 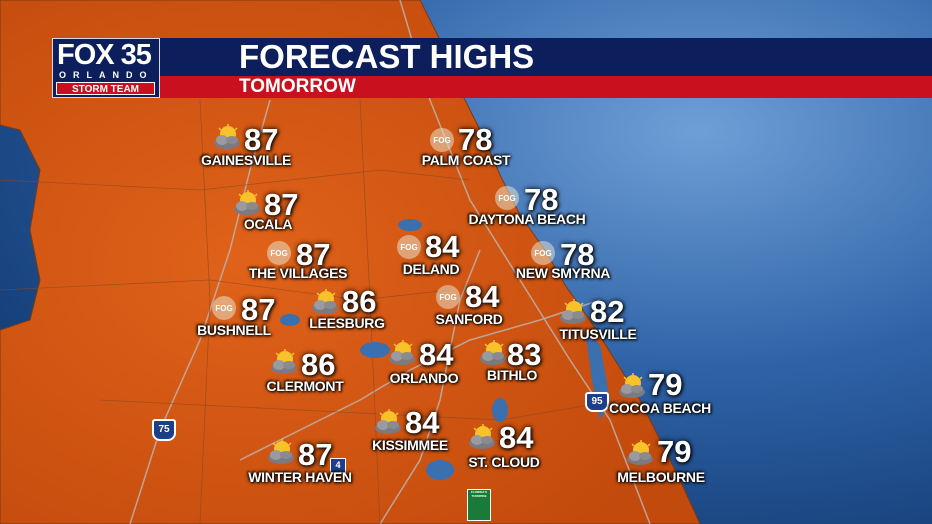 I want to click on turnpike-shield: FLORIDA'S TURNPIKE, so click(x=479, y=505).